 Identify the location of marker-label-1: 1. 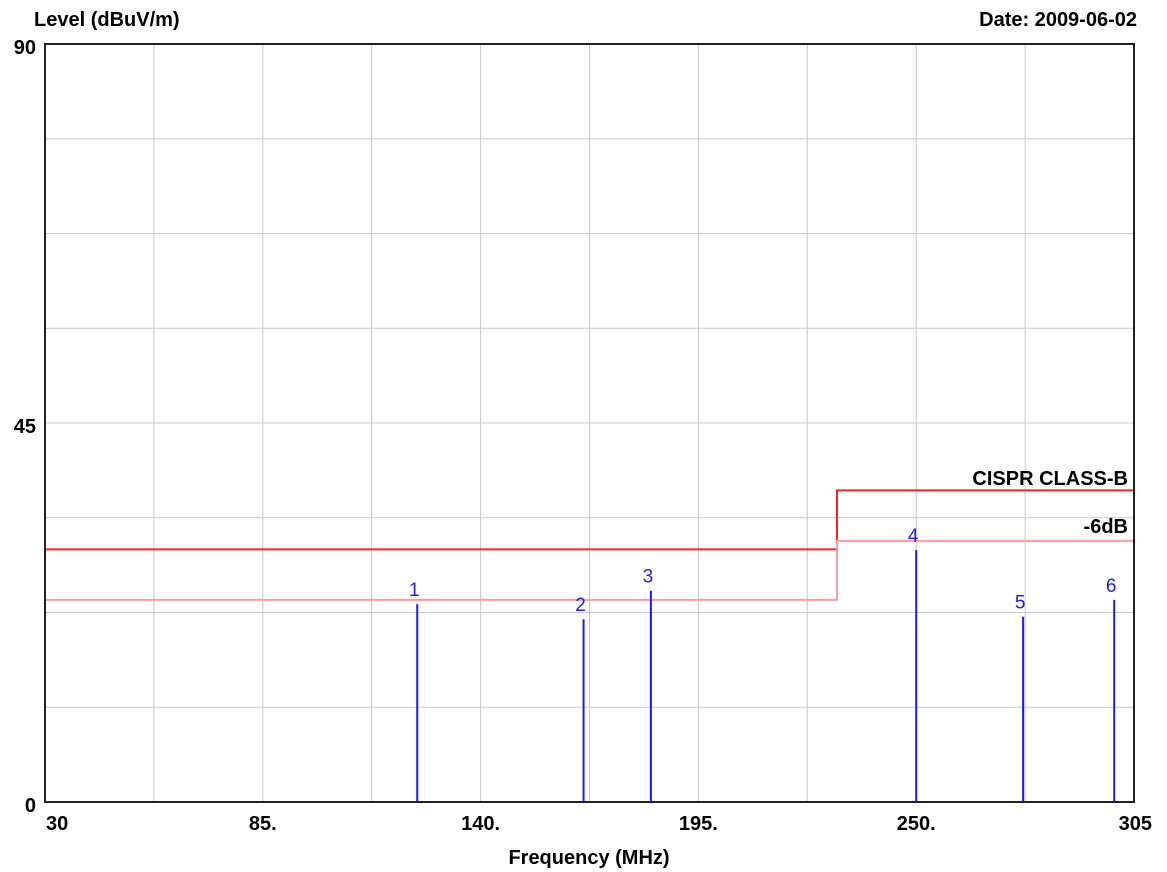
(414, 590).